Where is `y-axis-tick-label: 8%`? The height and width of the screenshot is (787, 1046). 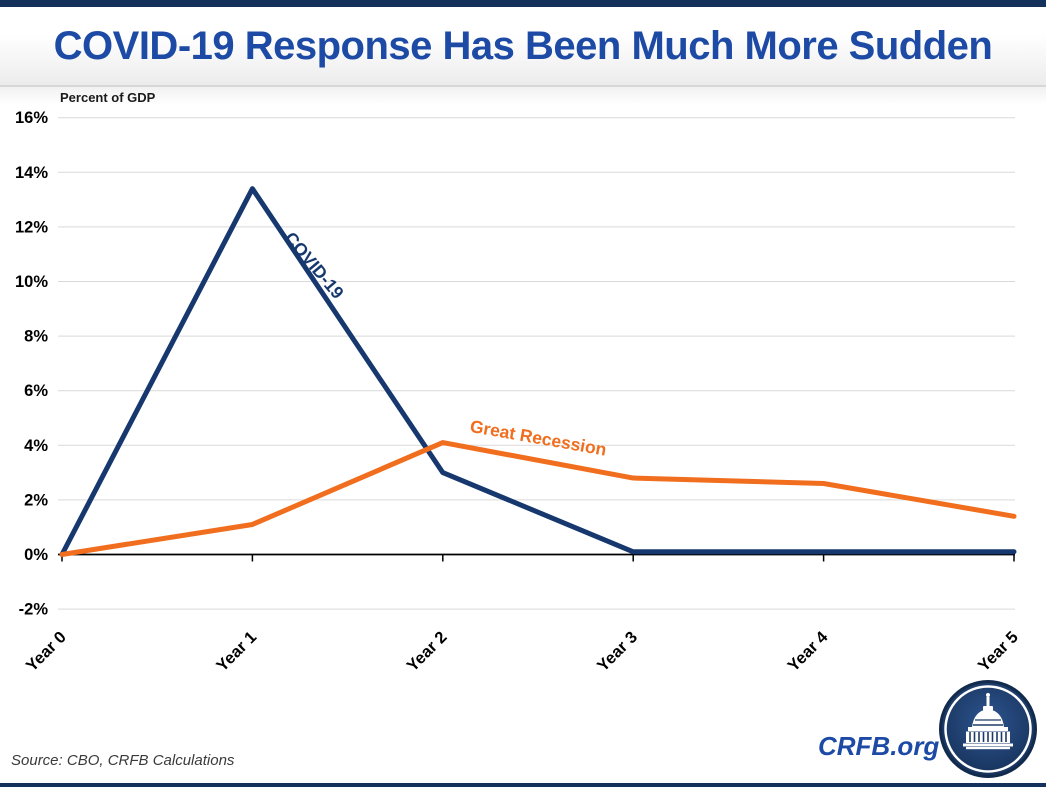 y-axis-tick-label: 8% is located at coordinates (36, 337).